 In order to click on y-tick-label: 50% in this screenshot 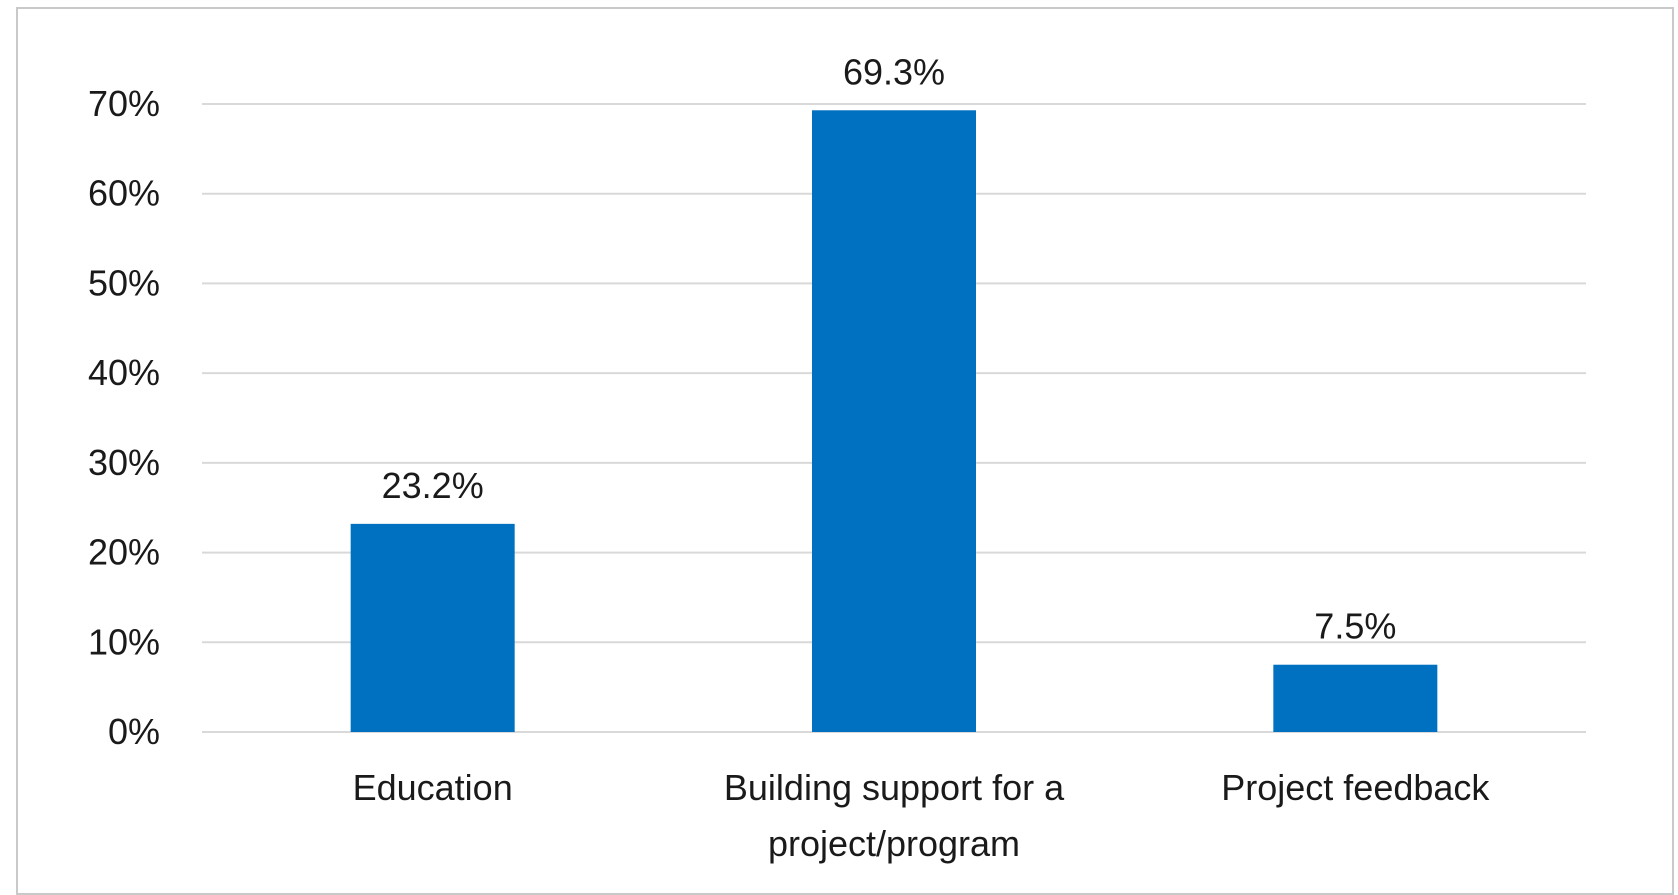, I will do `click(124, 282)`.